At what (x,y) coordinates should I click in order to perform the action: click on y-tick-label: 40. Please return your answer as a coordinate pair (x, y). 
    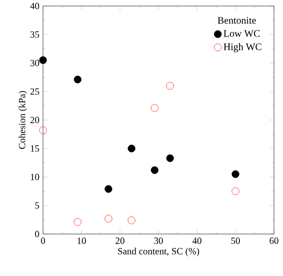
    Looking at the image, I should click on (35, 6).